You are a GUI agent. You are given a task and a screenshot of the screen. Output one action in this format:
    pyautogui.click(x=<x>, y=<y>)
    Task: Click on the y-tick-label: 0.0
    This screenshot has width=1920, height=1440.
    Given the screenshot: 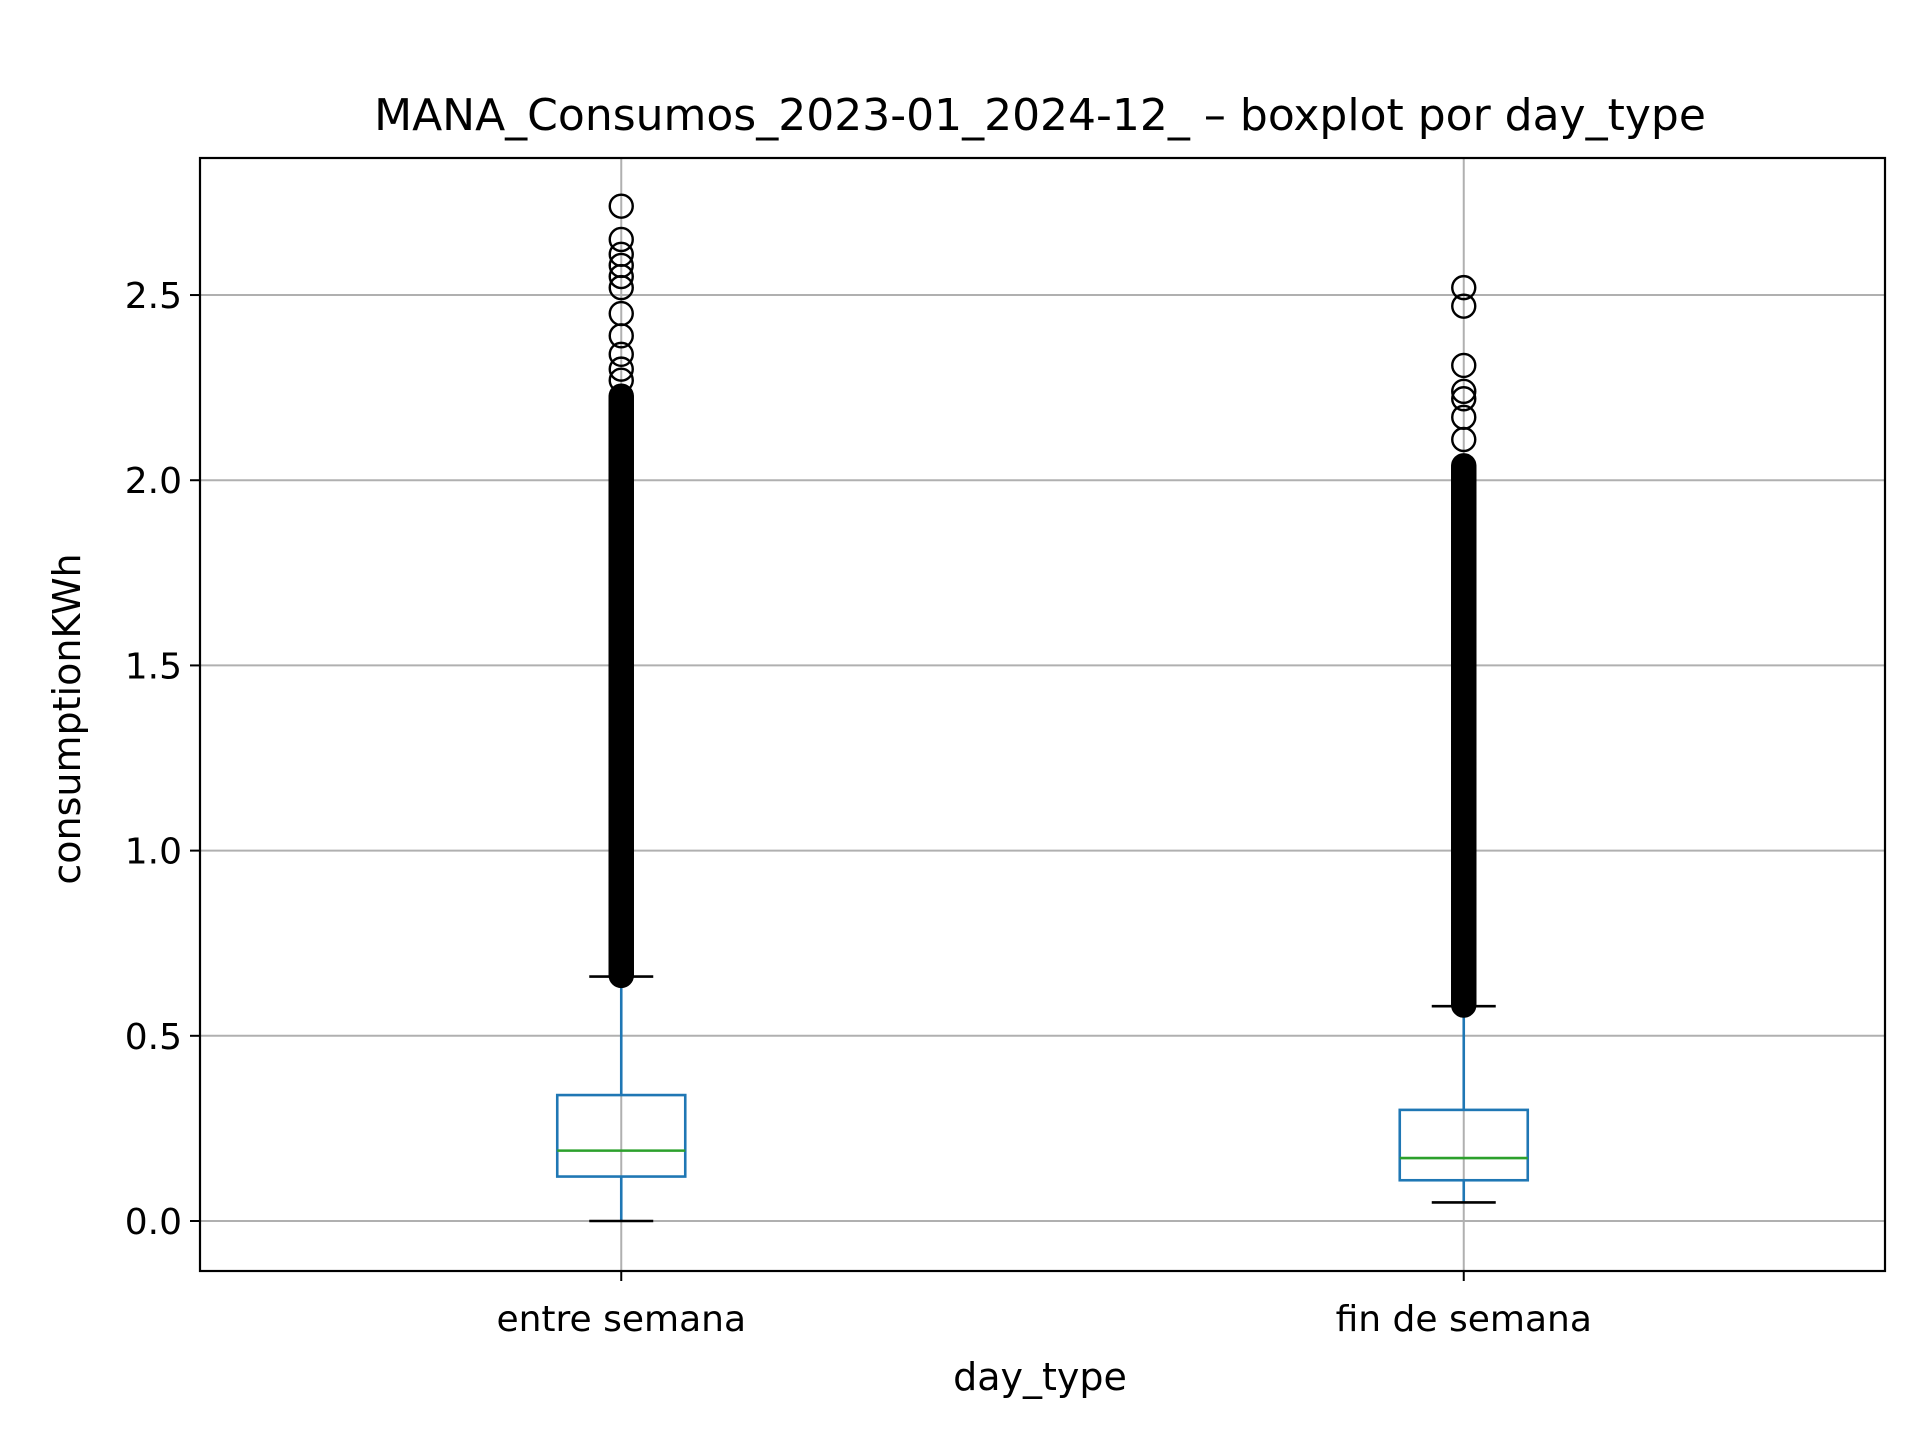 What is the action you would take?
    pyautogui.click(x=153, y=1222)
    